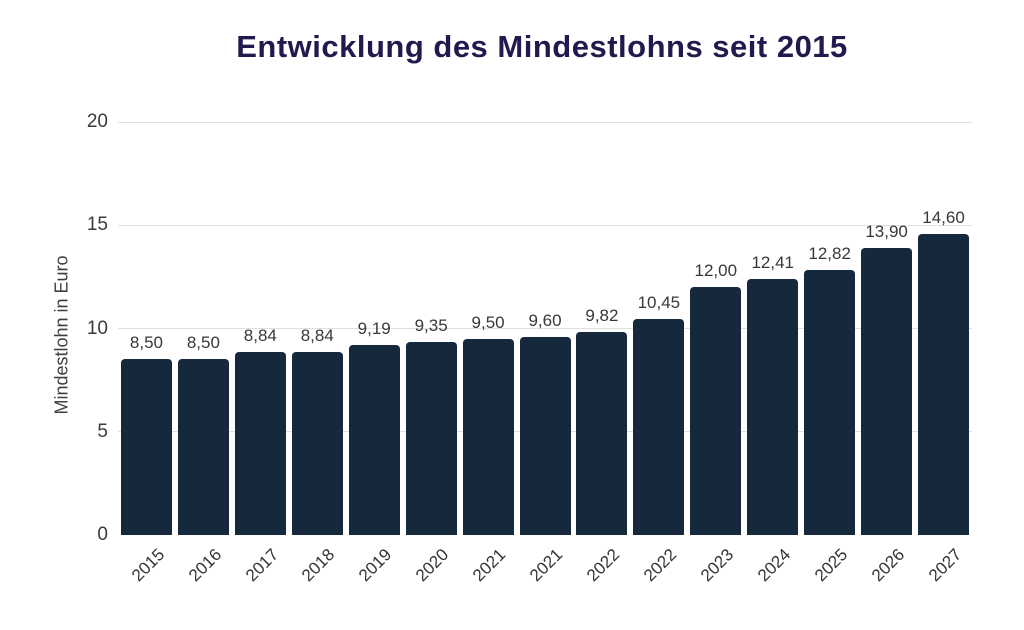  What do you see at coordinates (774, 565) in the screenshot?
I see `x-tick-label: 2024` at bounding box center [774, 565].